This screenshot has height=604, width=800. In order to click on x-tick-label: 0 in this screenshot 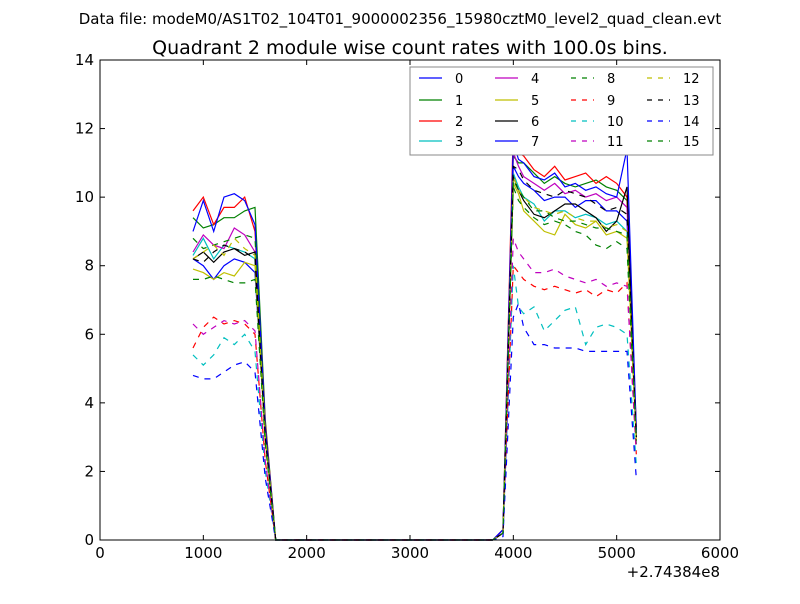, I will do `click(100, 553)`.